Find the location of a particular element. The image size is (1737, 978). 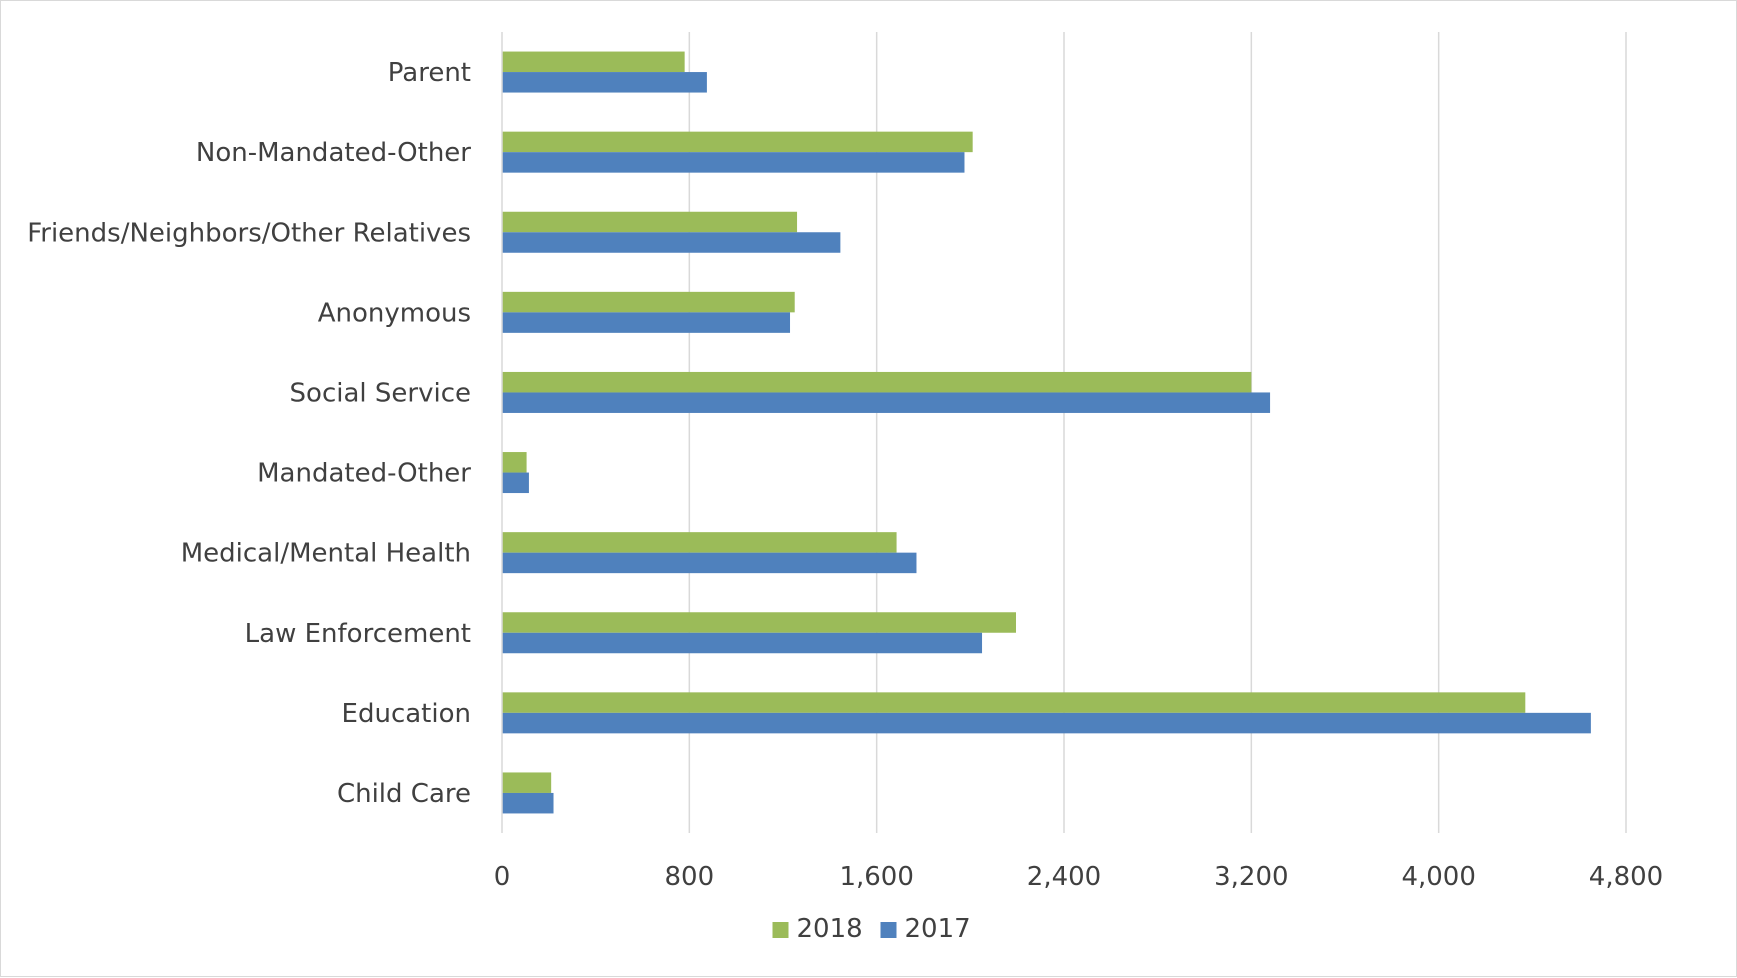

category-label: Friends/Neighbors/Other Relatives is located at coordinates (249, 233).